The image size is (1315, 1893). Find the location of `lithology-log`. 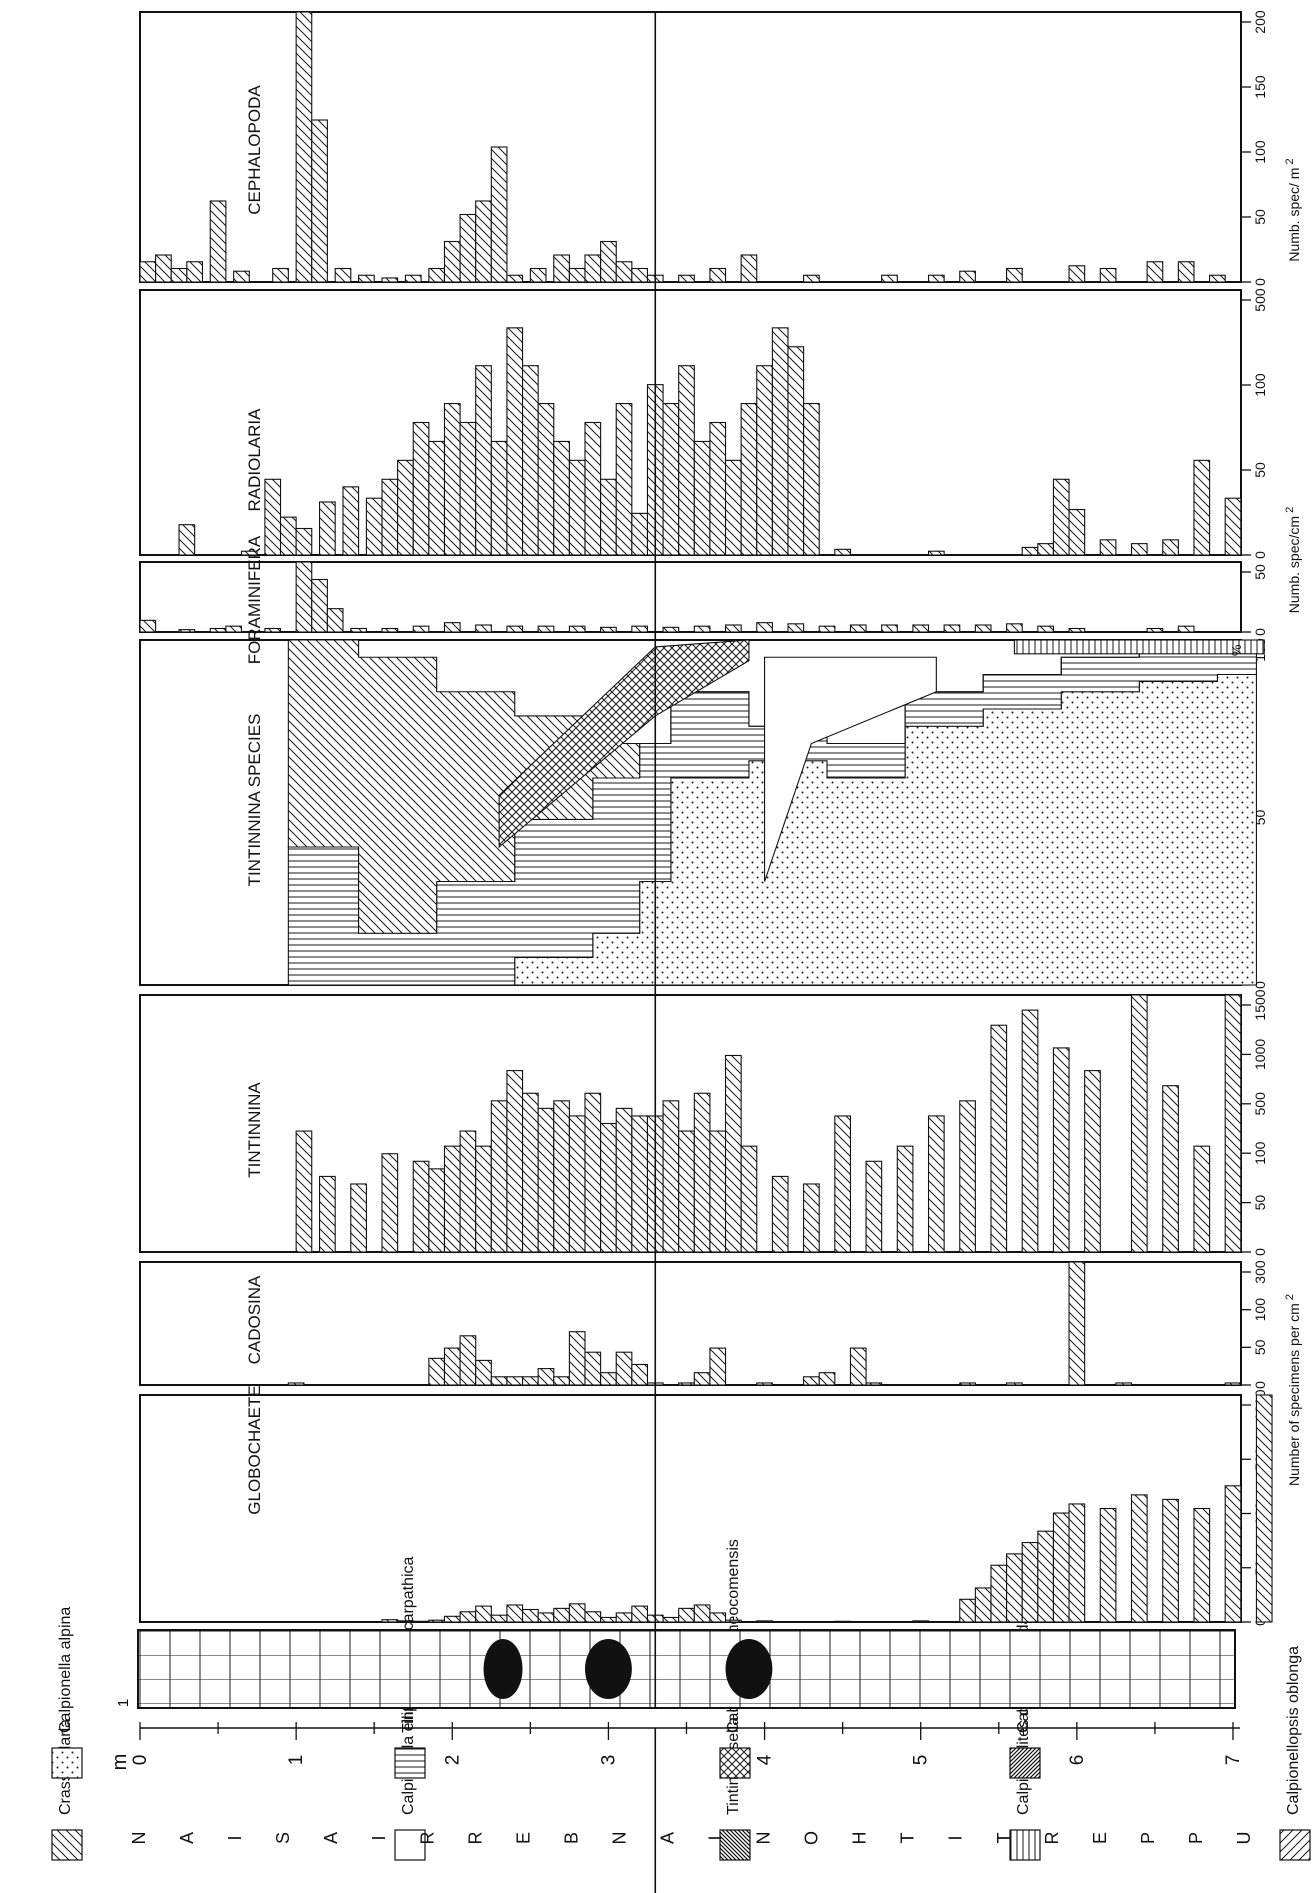

lithology-log is located at coordinates (686, 1669).